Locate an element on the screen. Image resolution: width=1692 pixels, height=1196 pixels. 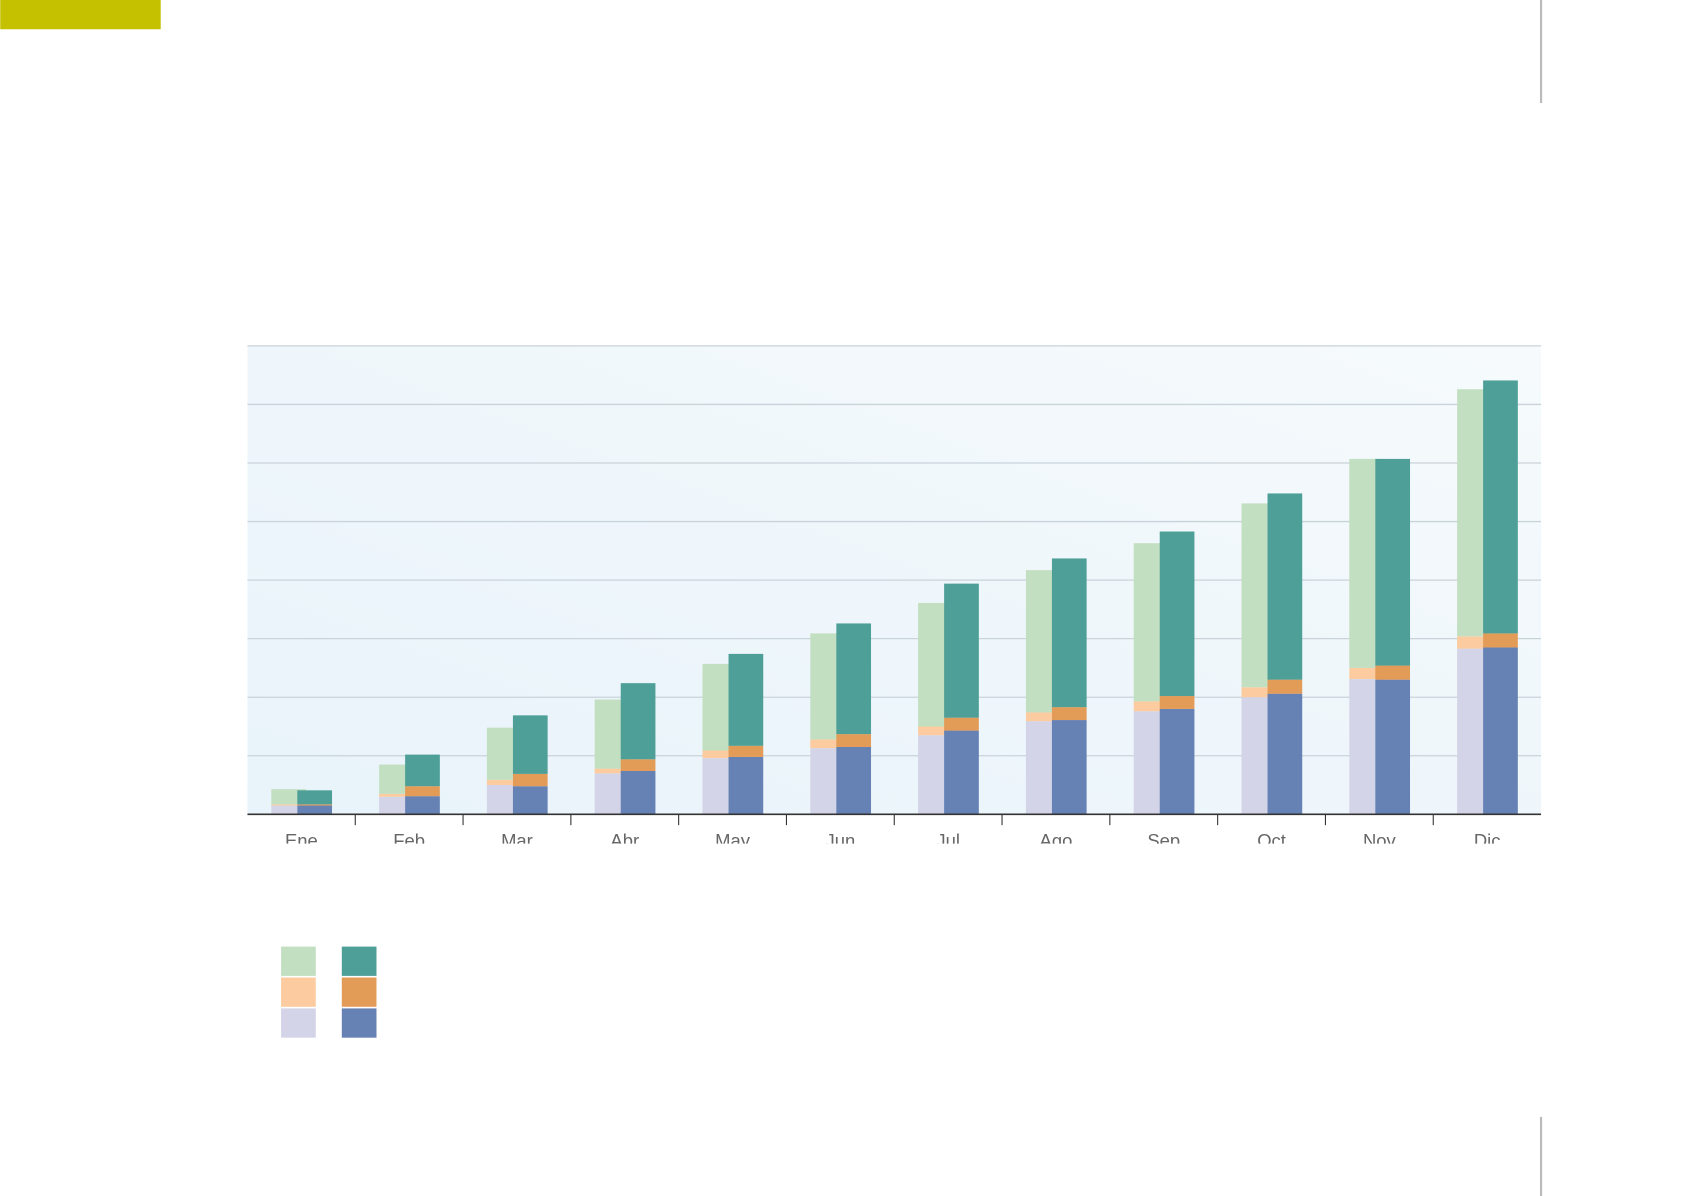
x-tick-label: Jun is located at coordinates (841, 840).